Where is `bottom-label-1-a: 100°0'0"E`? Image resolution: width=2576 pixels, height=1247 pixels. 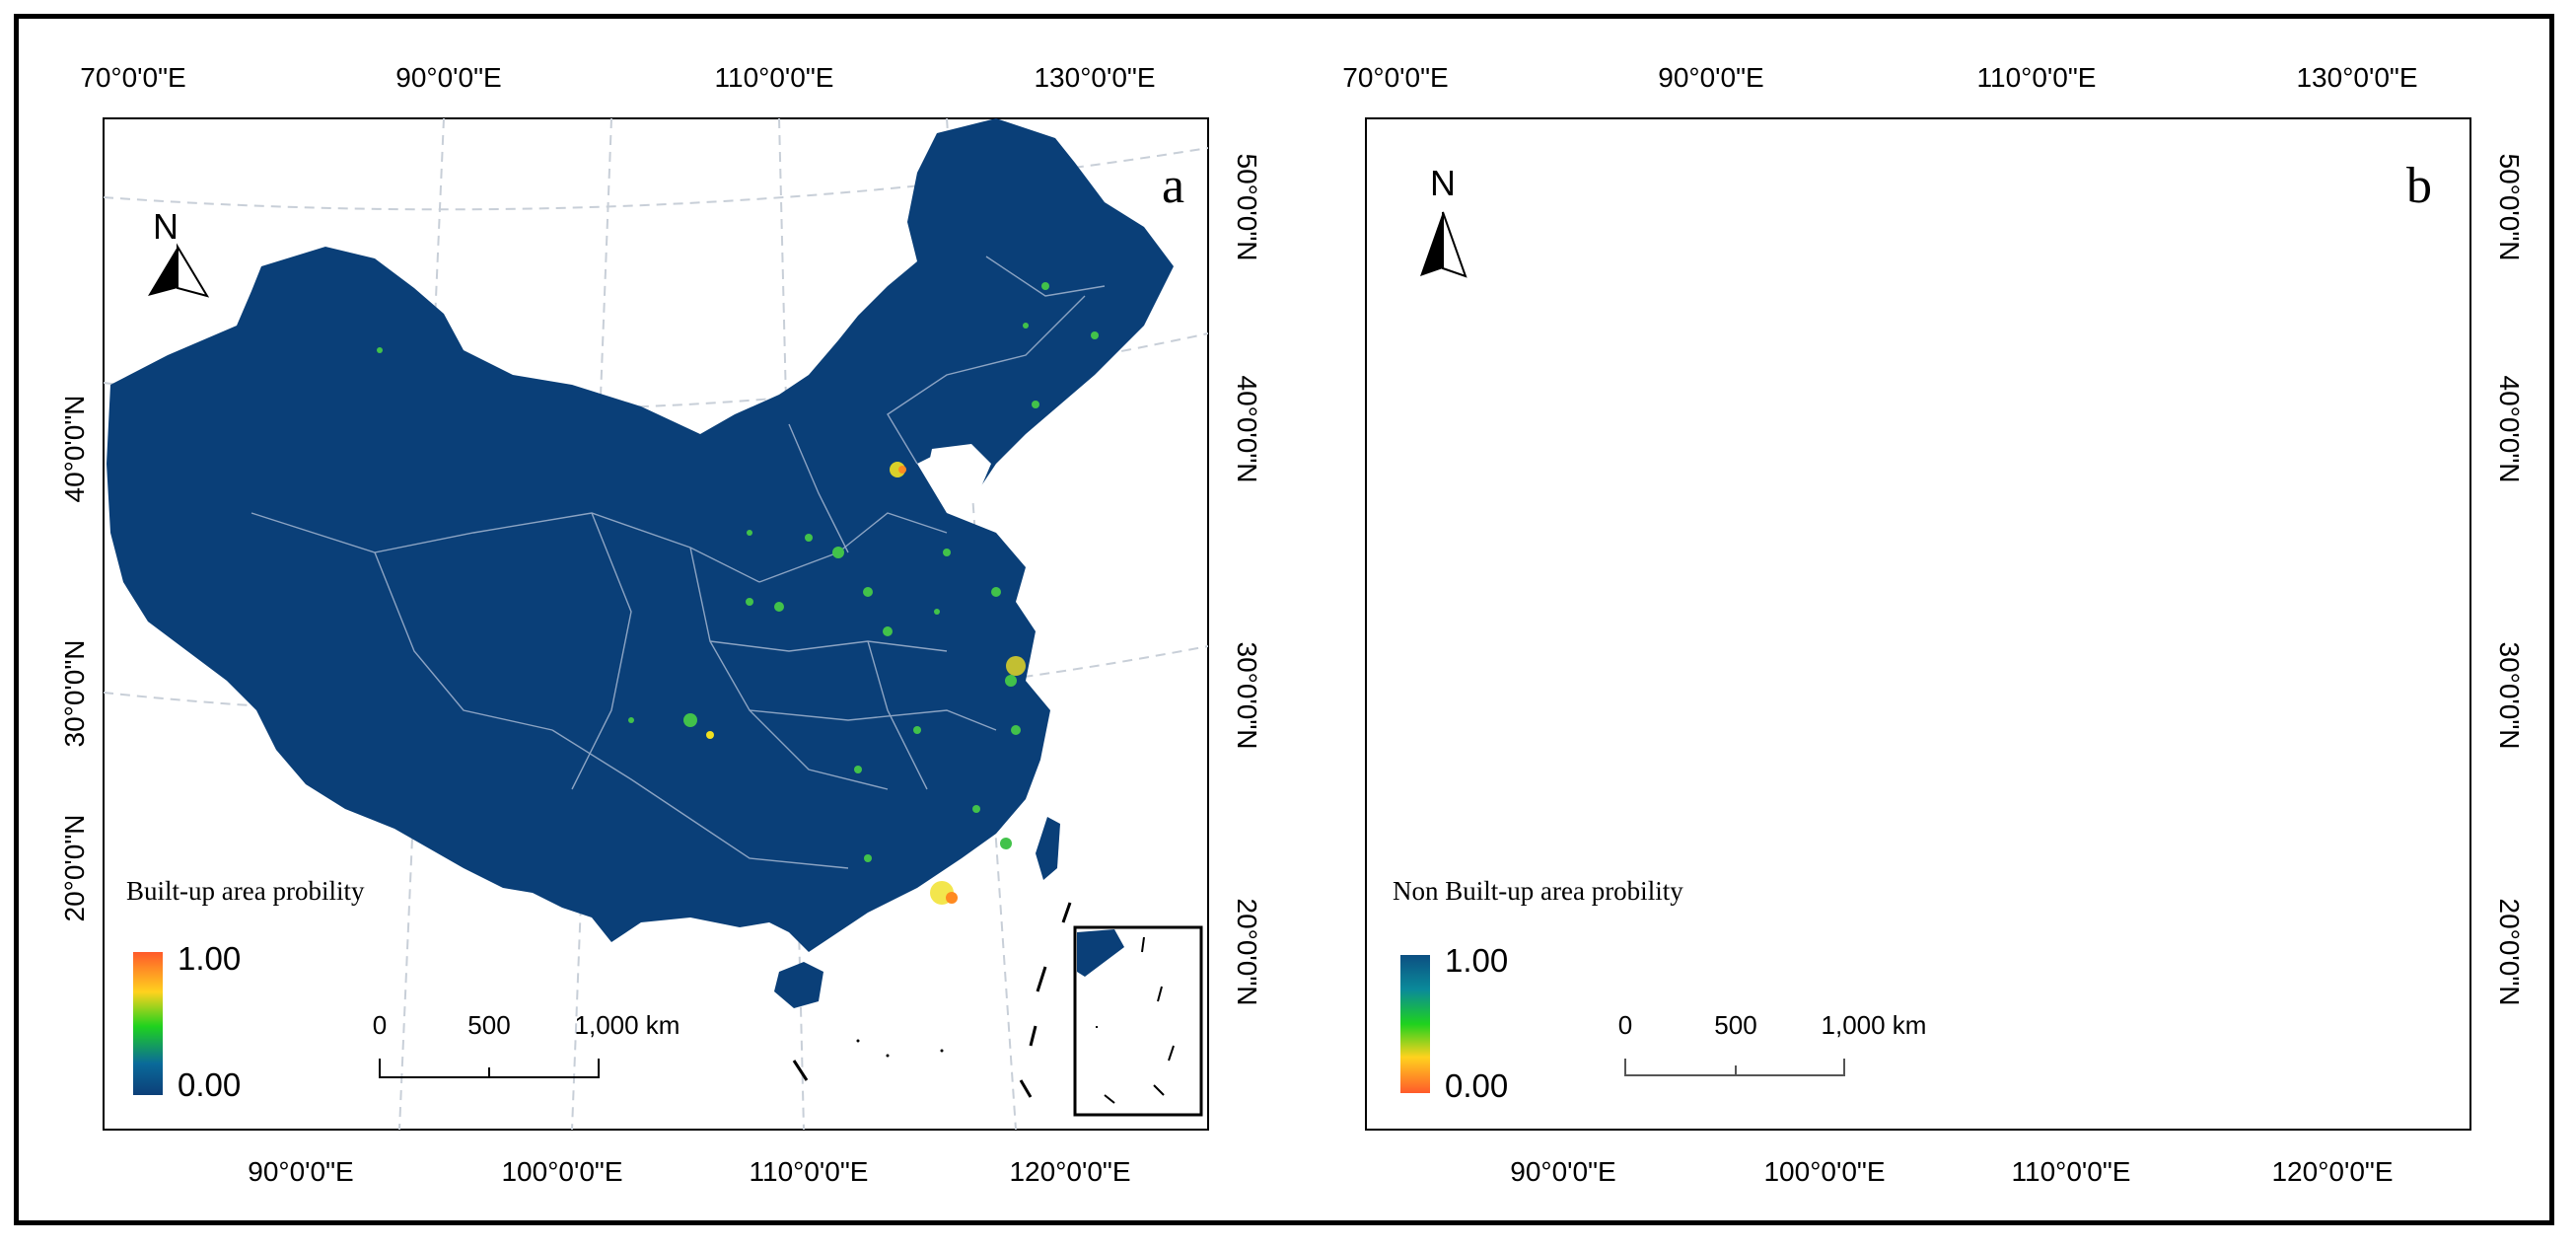 bottom-label-1-a: 100°0'0"E is located at coordinates (561, 1171).